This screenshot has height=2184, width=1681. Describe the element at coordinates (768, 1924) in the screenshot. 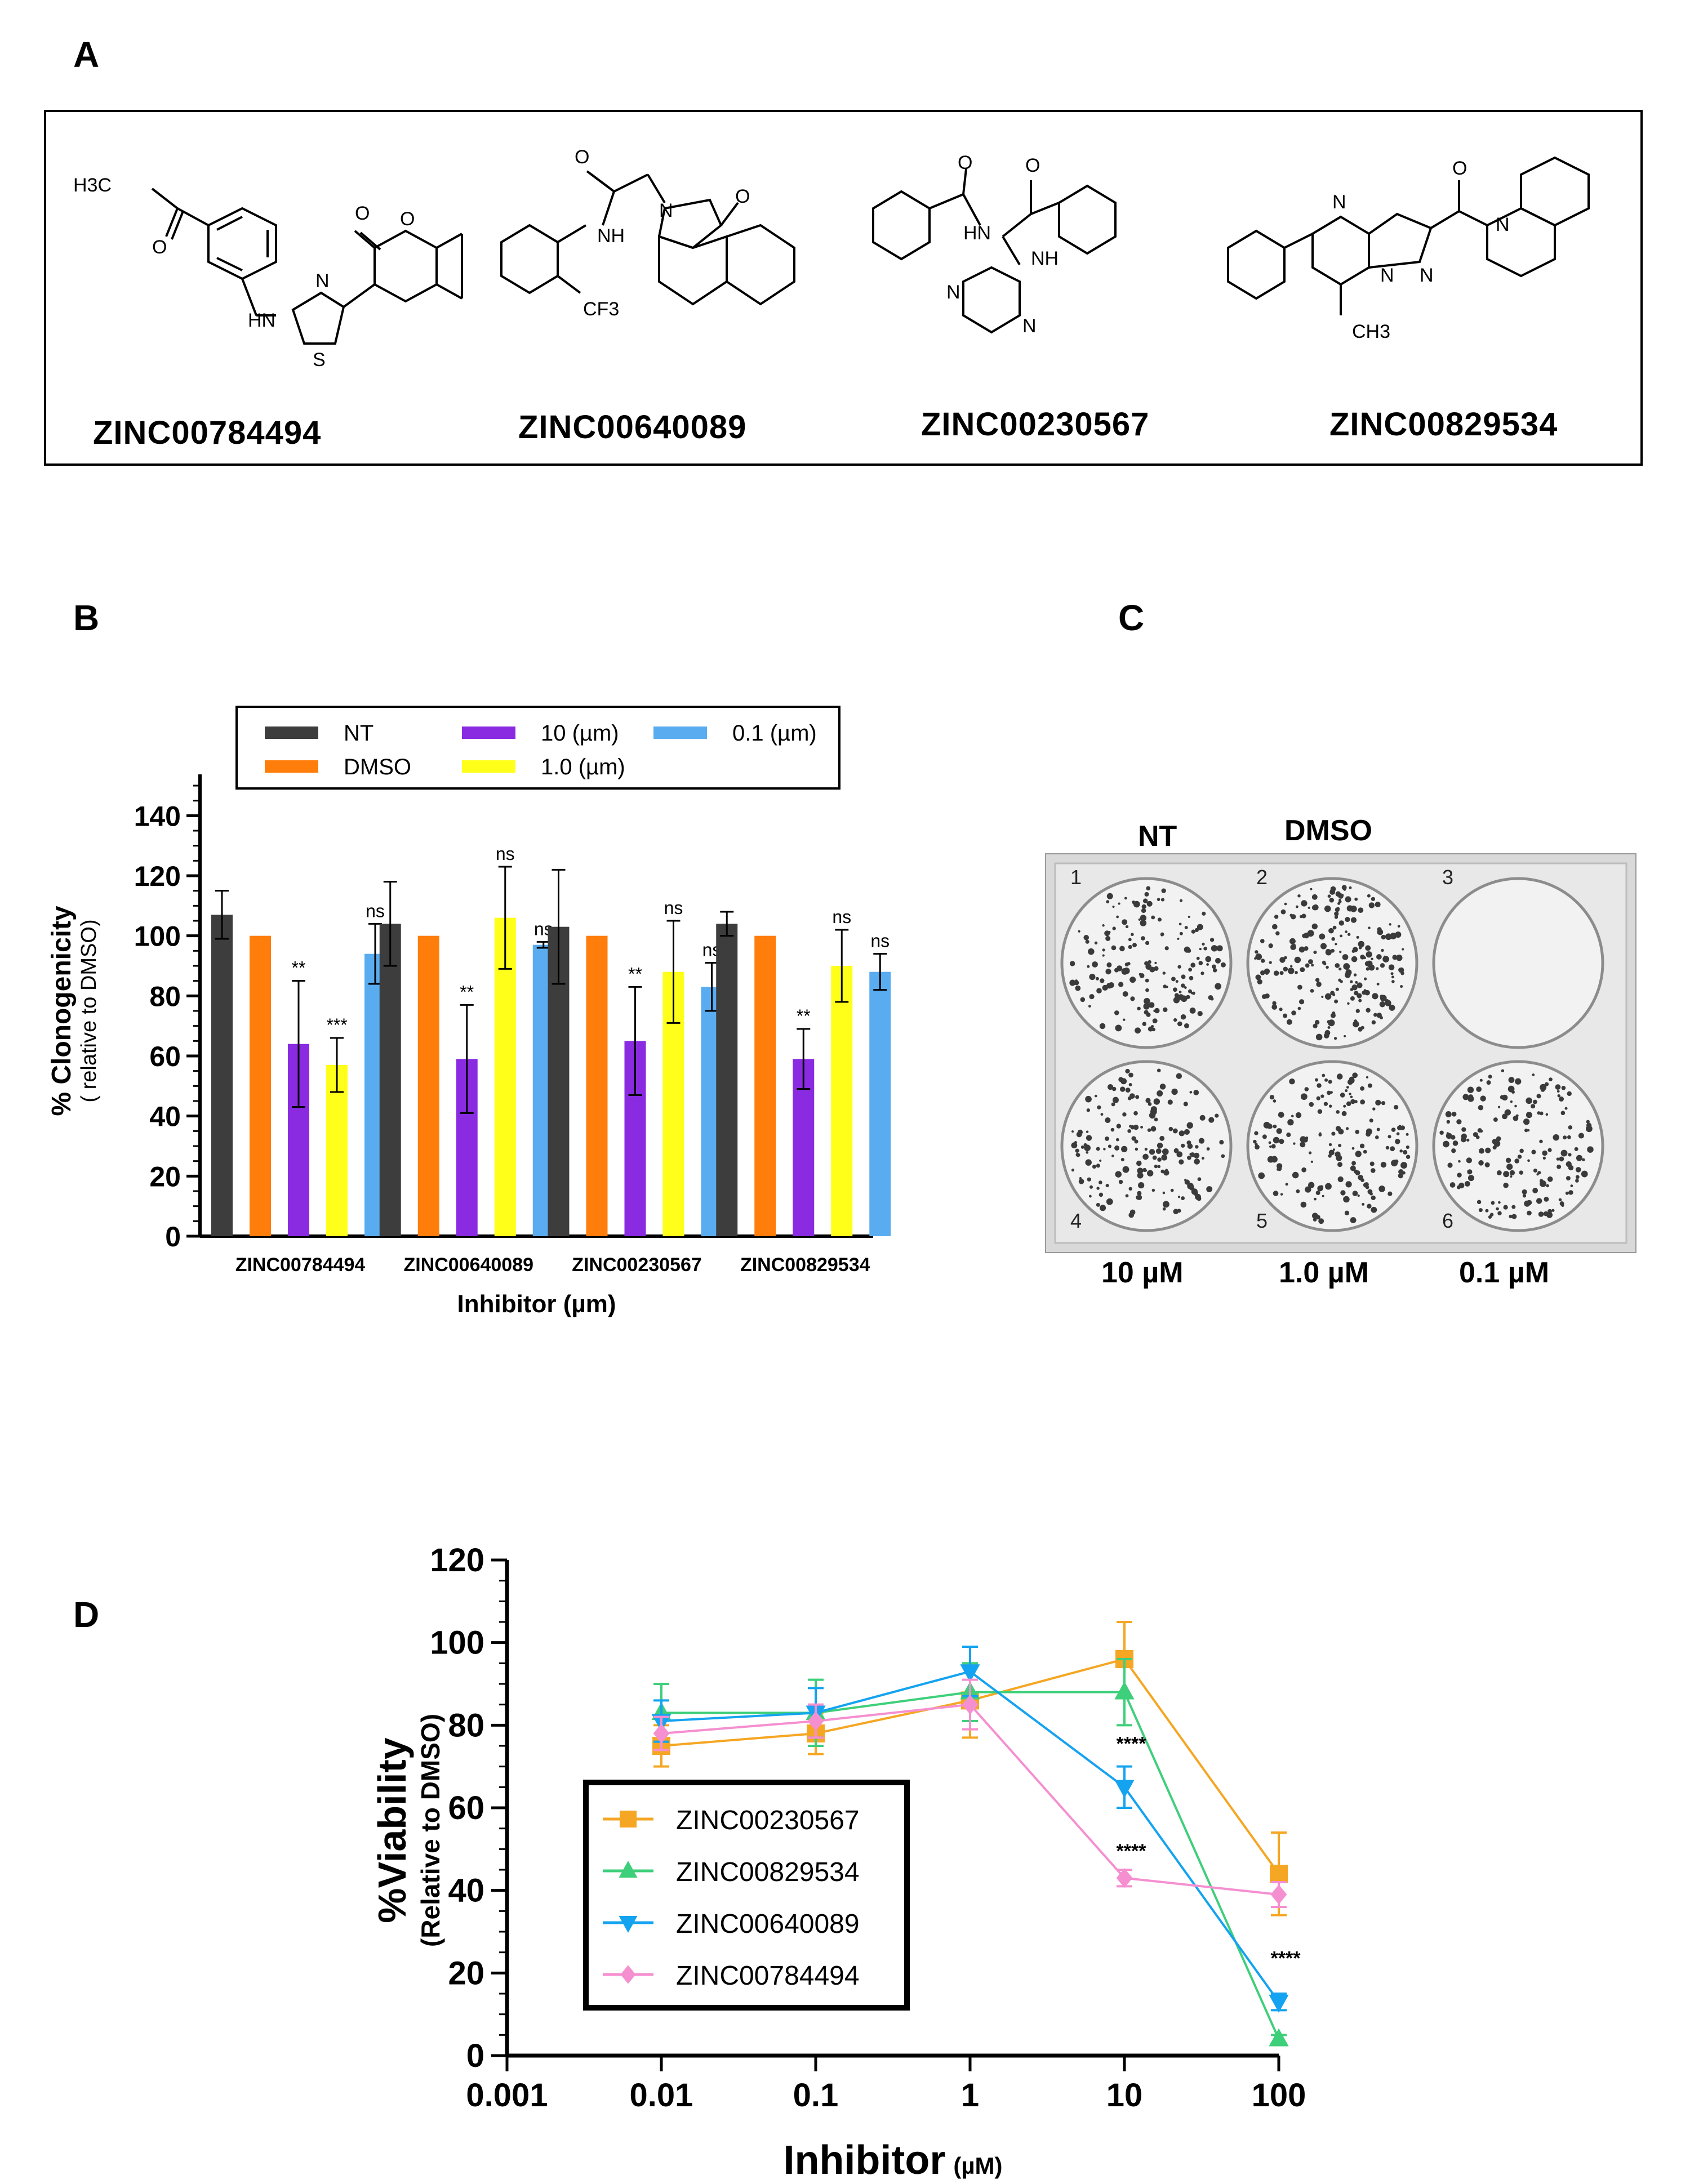

I see `legend-label: ZINC00640089` at that location.